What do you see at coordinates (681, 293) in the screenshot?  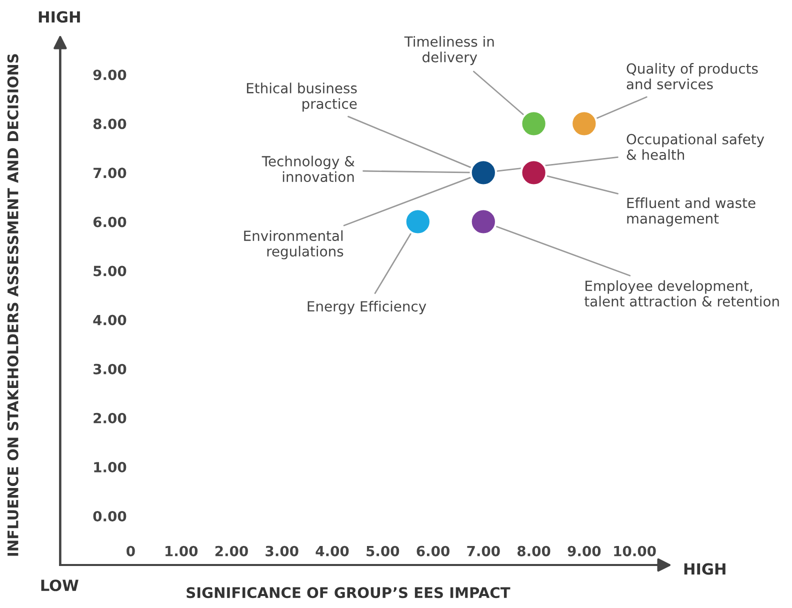 I see `annotation: Employee development, talent attraction & retention` at bounding box center [681, 293].